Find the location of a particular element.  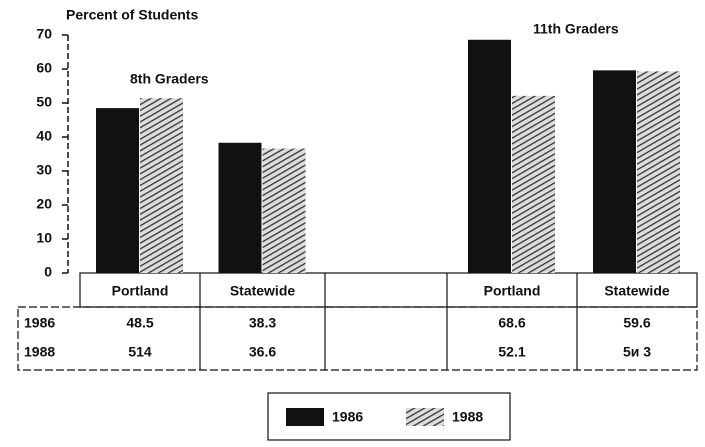

table-value: 59.6 is located at coordinates (636, 323).